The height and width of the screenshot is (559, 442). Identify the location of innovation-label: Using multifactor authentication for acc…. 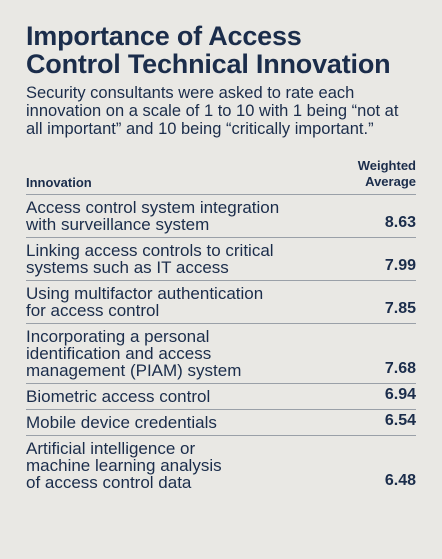
(145, 302).